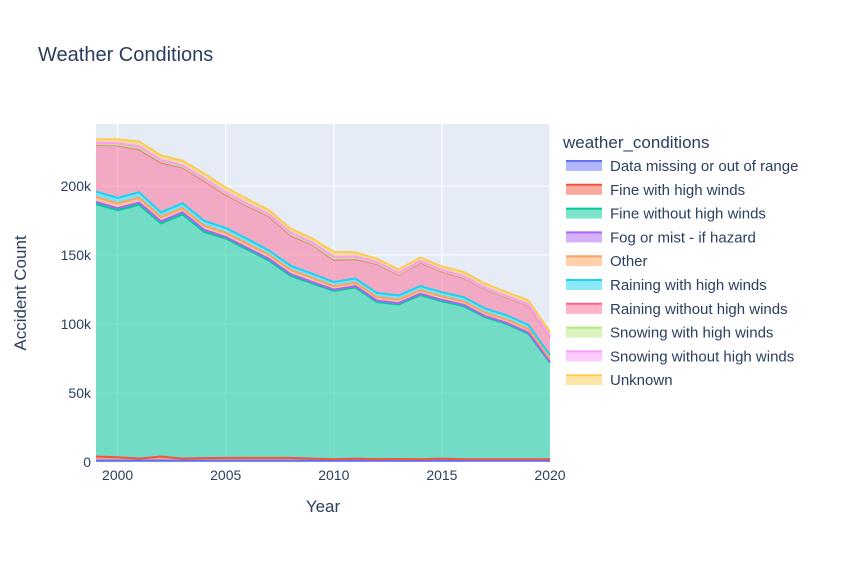 Image resolution: width=848 pixels, height=562 pixels. What do you see at coordinates (641, 380) in the screenshot?
I see `legend-label: Unknown` at bounding box center [641, 380].